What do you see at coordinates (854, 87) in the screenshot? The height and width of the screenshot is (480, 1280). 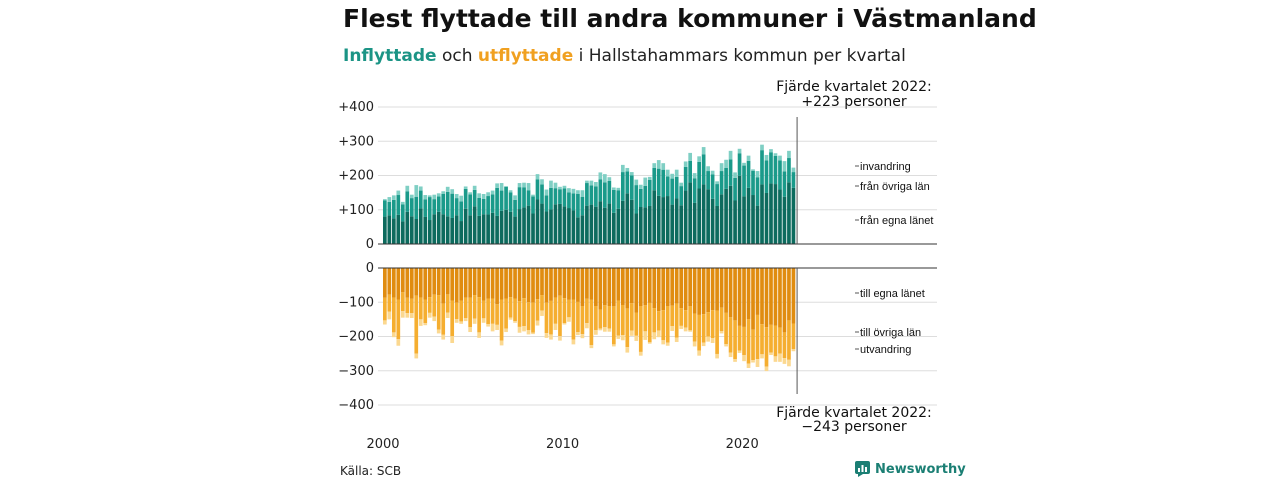 I see `annotation-top-line1: Fjärde kvartalet 2022:` at bounding box center [854, 87].